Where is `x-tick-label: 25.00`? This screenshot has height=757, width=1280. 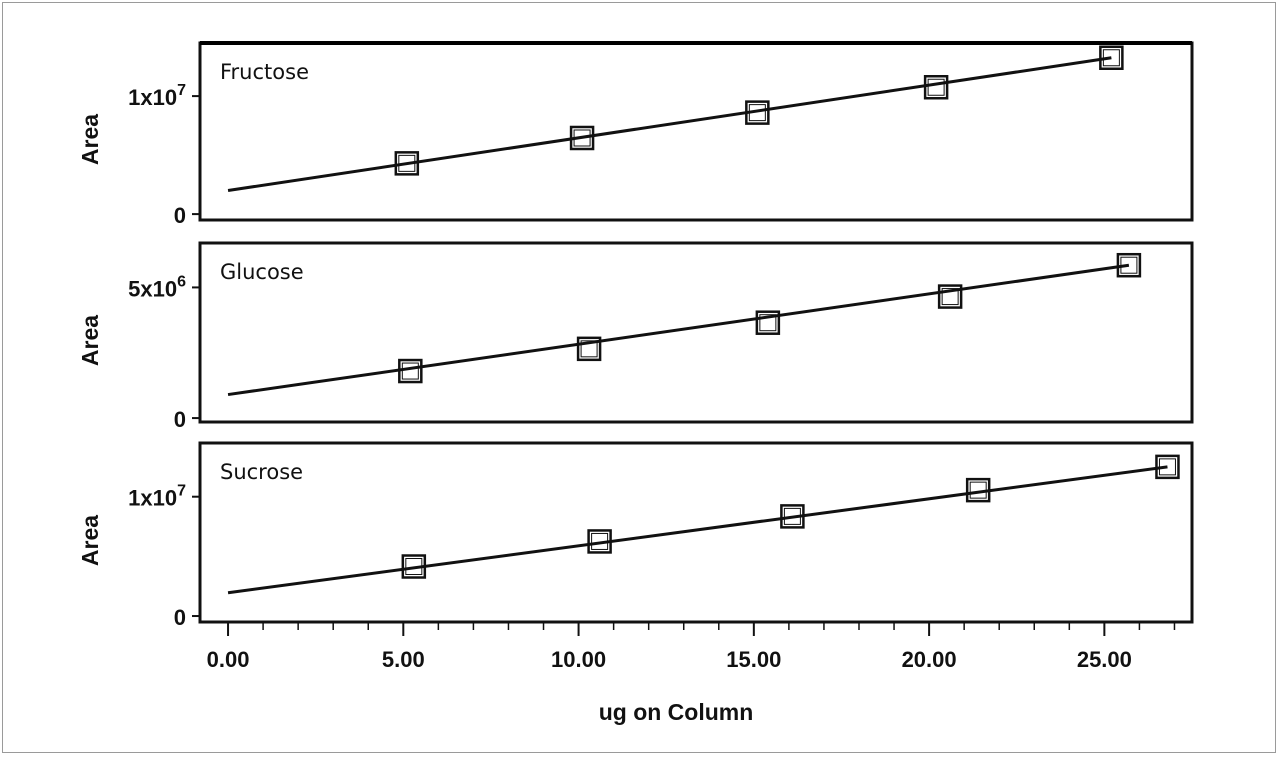 x-tick-label: 25.00 is located at coordinates (1104, 659).